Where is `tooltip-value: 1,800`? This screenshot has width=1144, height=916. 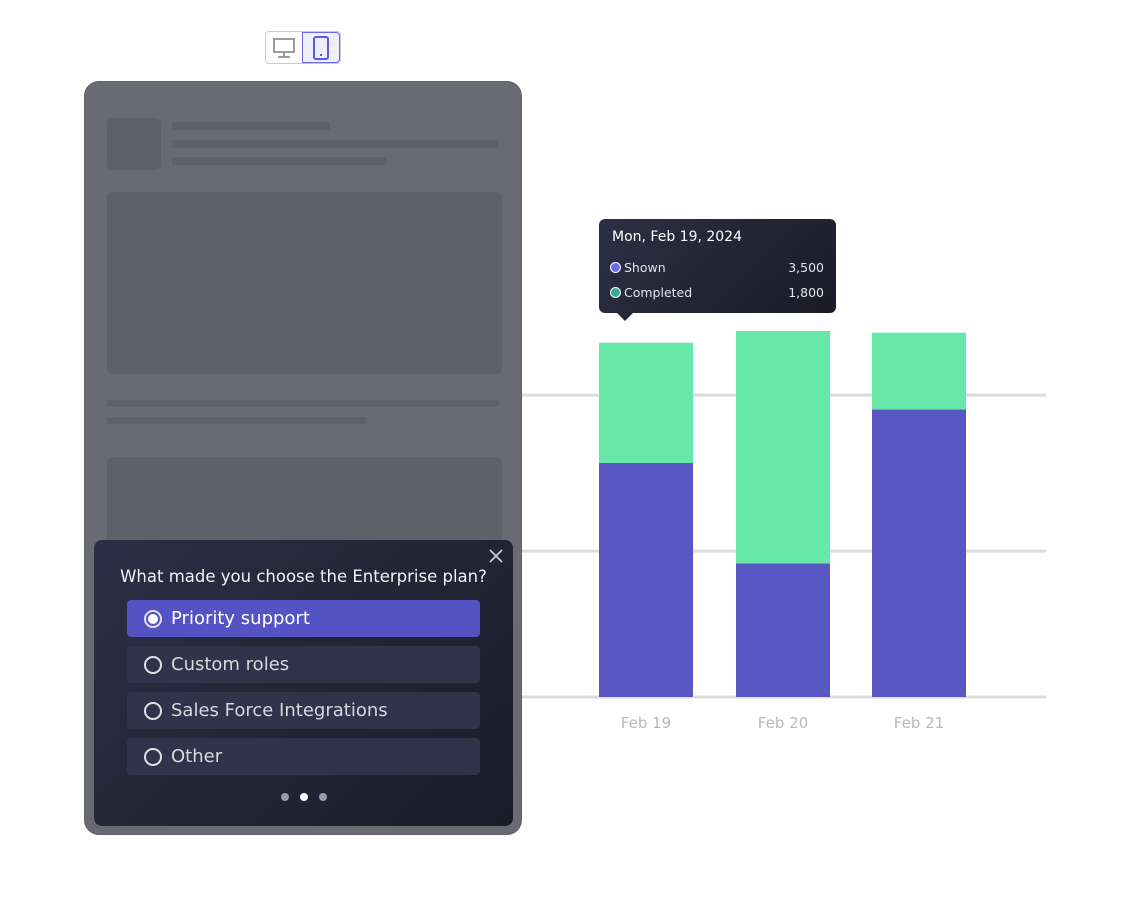 tooltip-value: 1,800 is located at coordinates (806, 292).